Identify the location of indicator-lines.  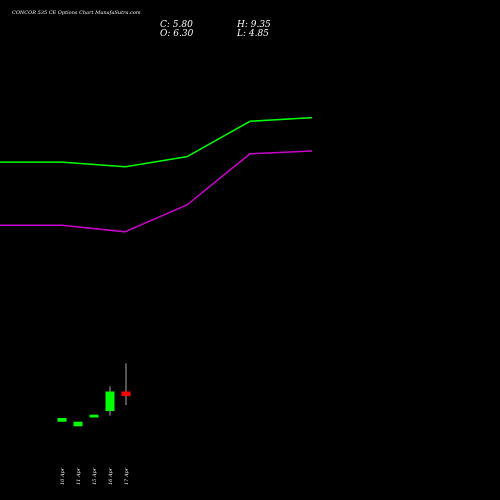
(156, 174).